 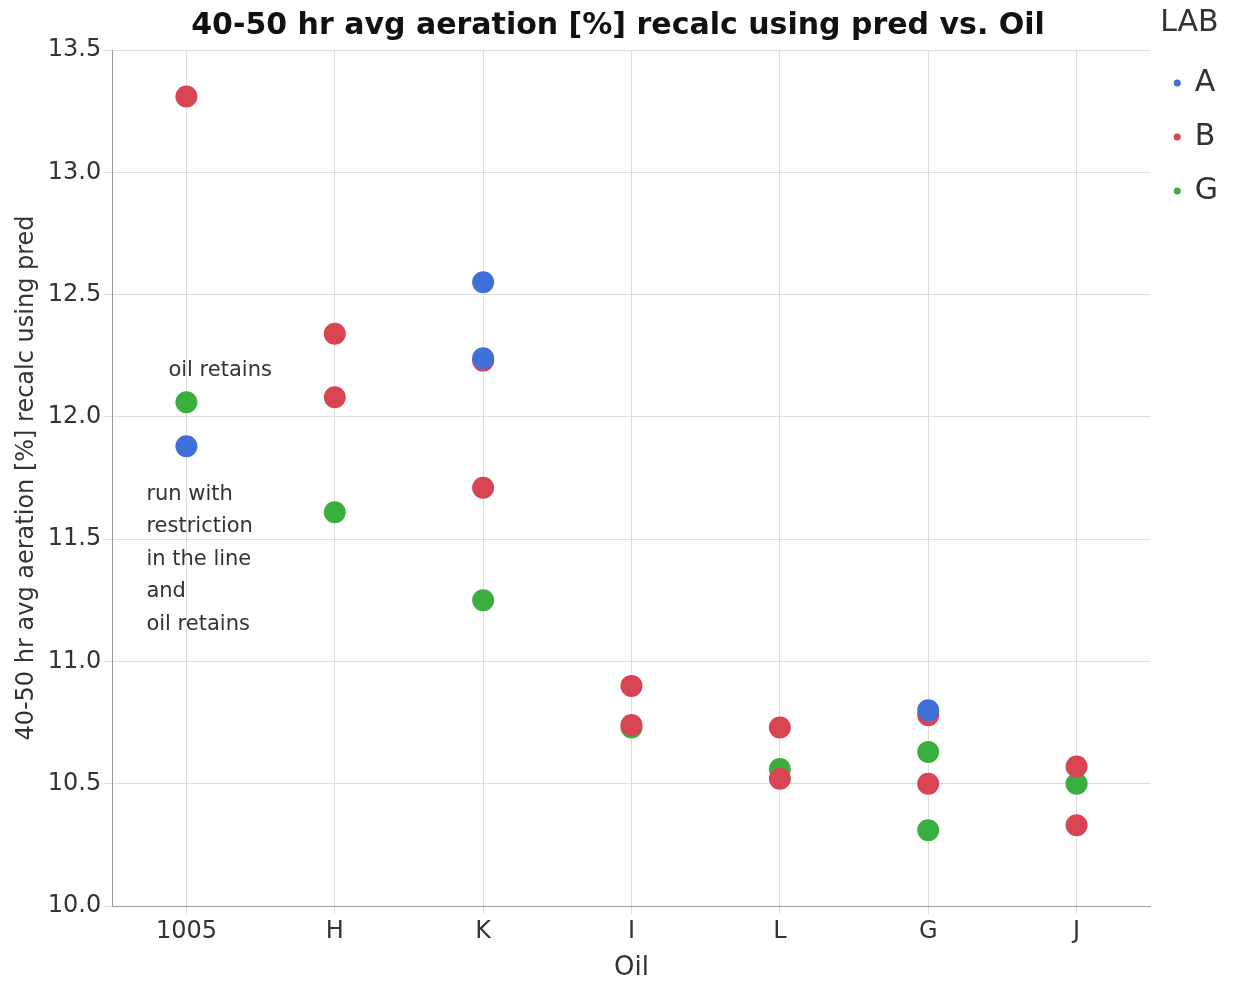 I want to click on x-axis-title: Oil, so click(x=631, y=966).